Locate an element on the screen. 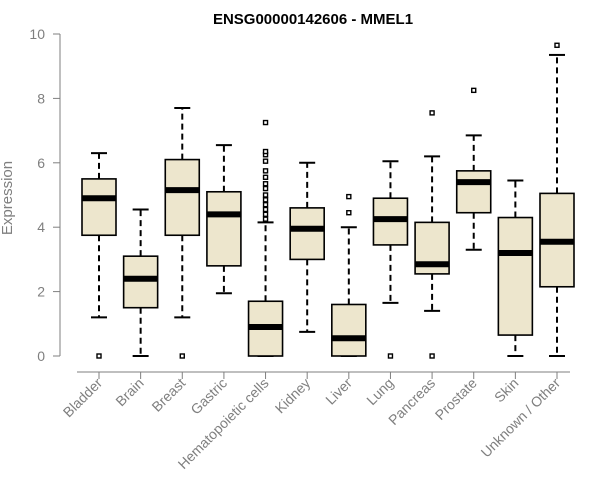  y-tick-label-0: 0 is located at coordinates (41, 356).